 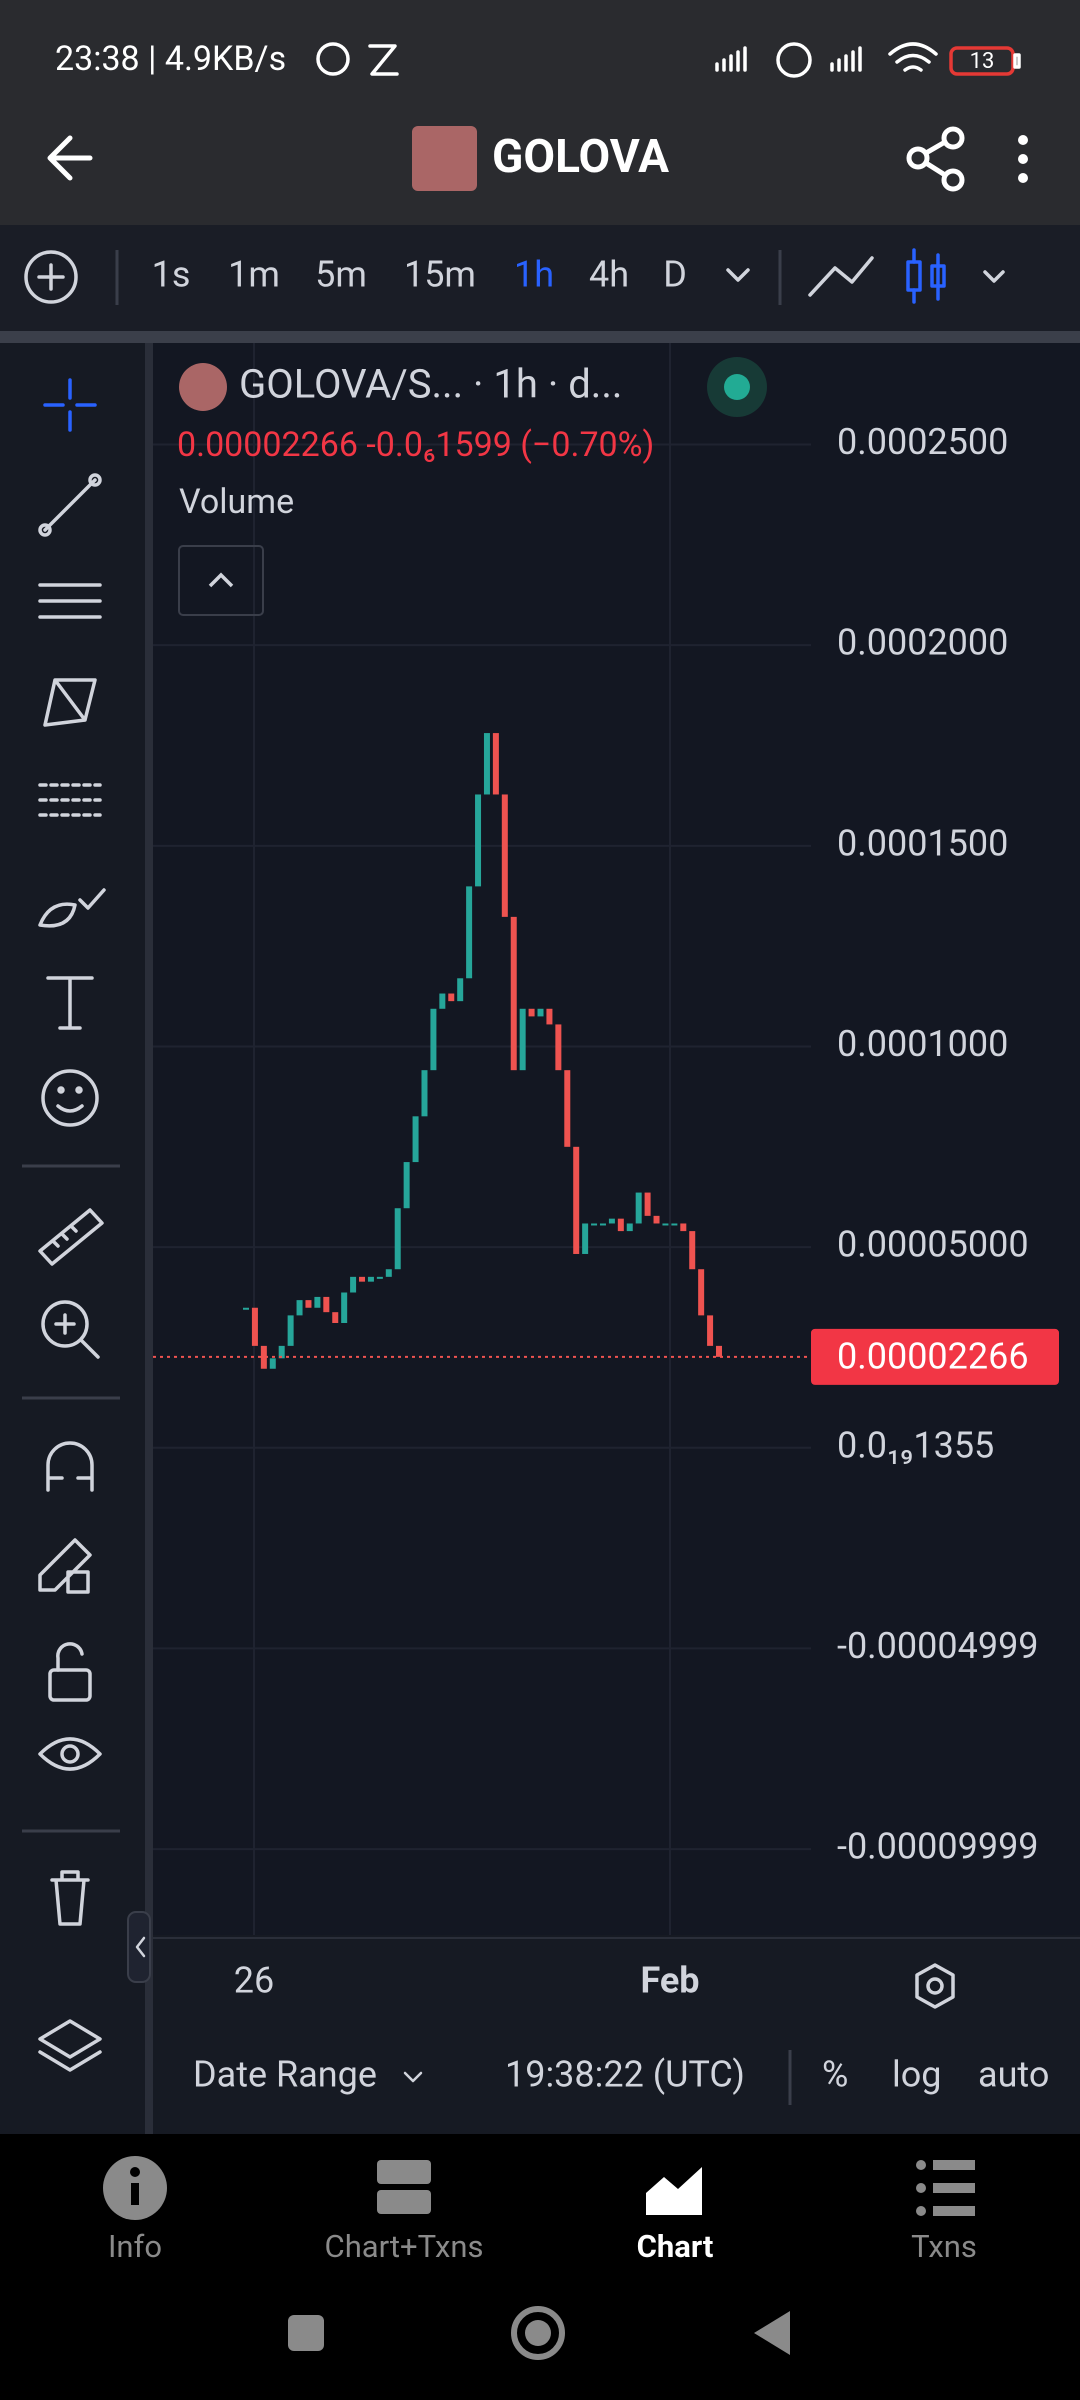 What do you see at coordinates (922, 1044) in the screenshot?
I see `y-tick-label: 0.0001000` at bounding box center [922, 1044].